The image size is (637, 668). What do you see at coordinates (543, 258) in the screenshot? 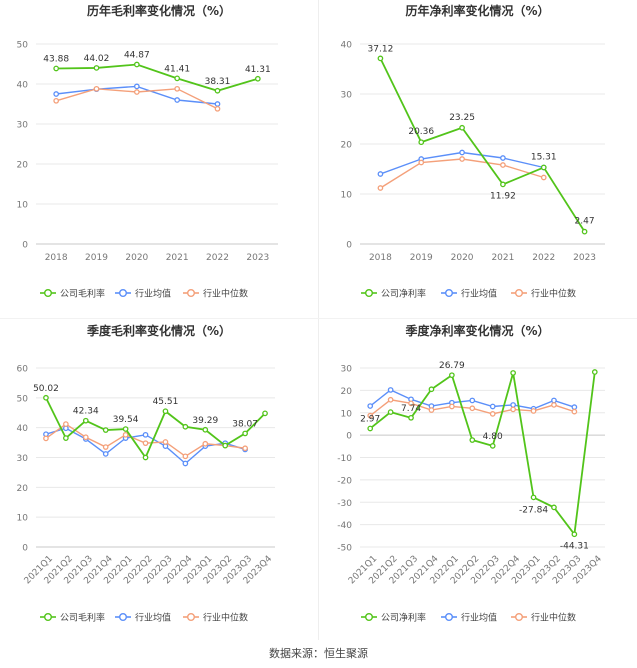
I see `x-tick-label: 2022` at bounding box center [543, 258].